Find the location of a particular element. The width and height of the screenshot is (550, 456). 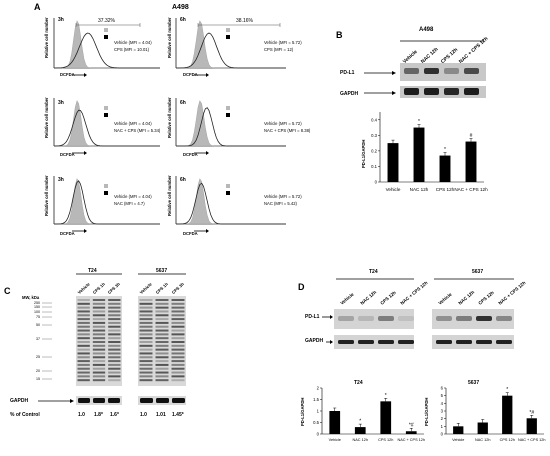

blot-gapdh is located at coordinates (473, 342).